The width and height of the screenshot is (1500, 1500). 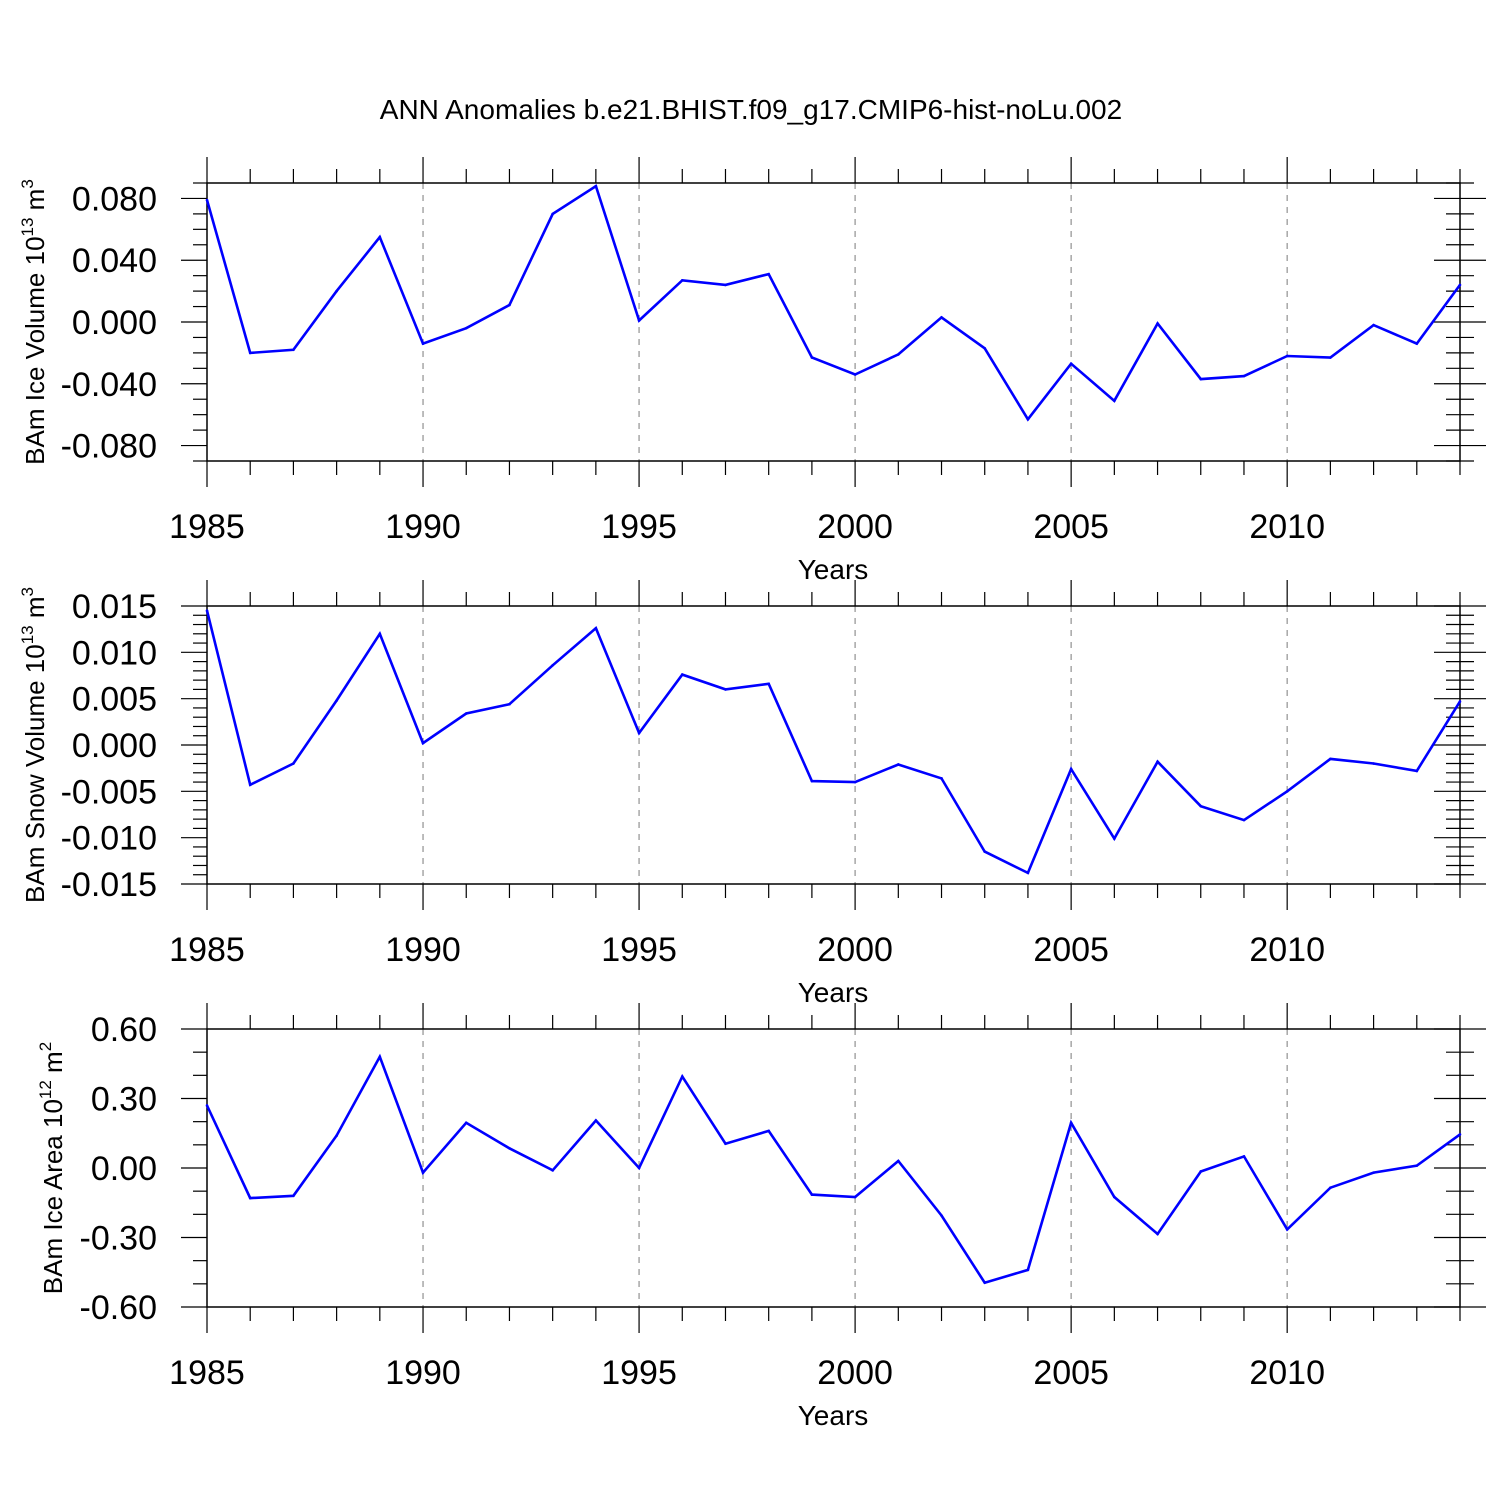 I want to click on y-tick-label: -0.080, so click(x=109, y=447).